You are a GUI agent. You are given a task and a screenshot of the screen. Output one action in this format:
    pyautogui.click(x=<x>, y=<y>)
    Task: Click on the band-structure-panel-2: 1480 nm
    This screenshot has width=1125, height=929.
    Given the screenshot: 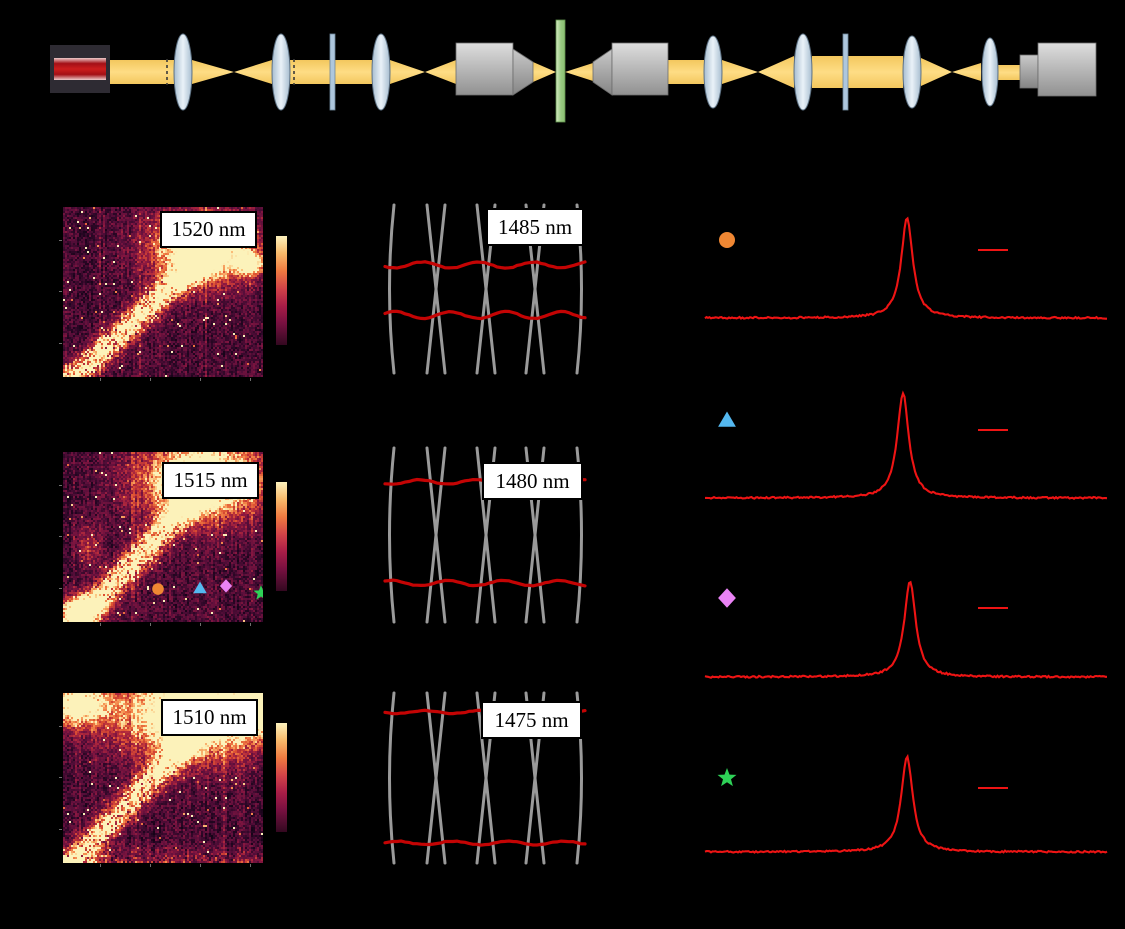 What is the action you would take?
    pyautogui.click(x=486, y=535)
    